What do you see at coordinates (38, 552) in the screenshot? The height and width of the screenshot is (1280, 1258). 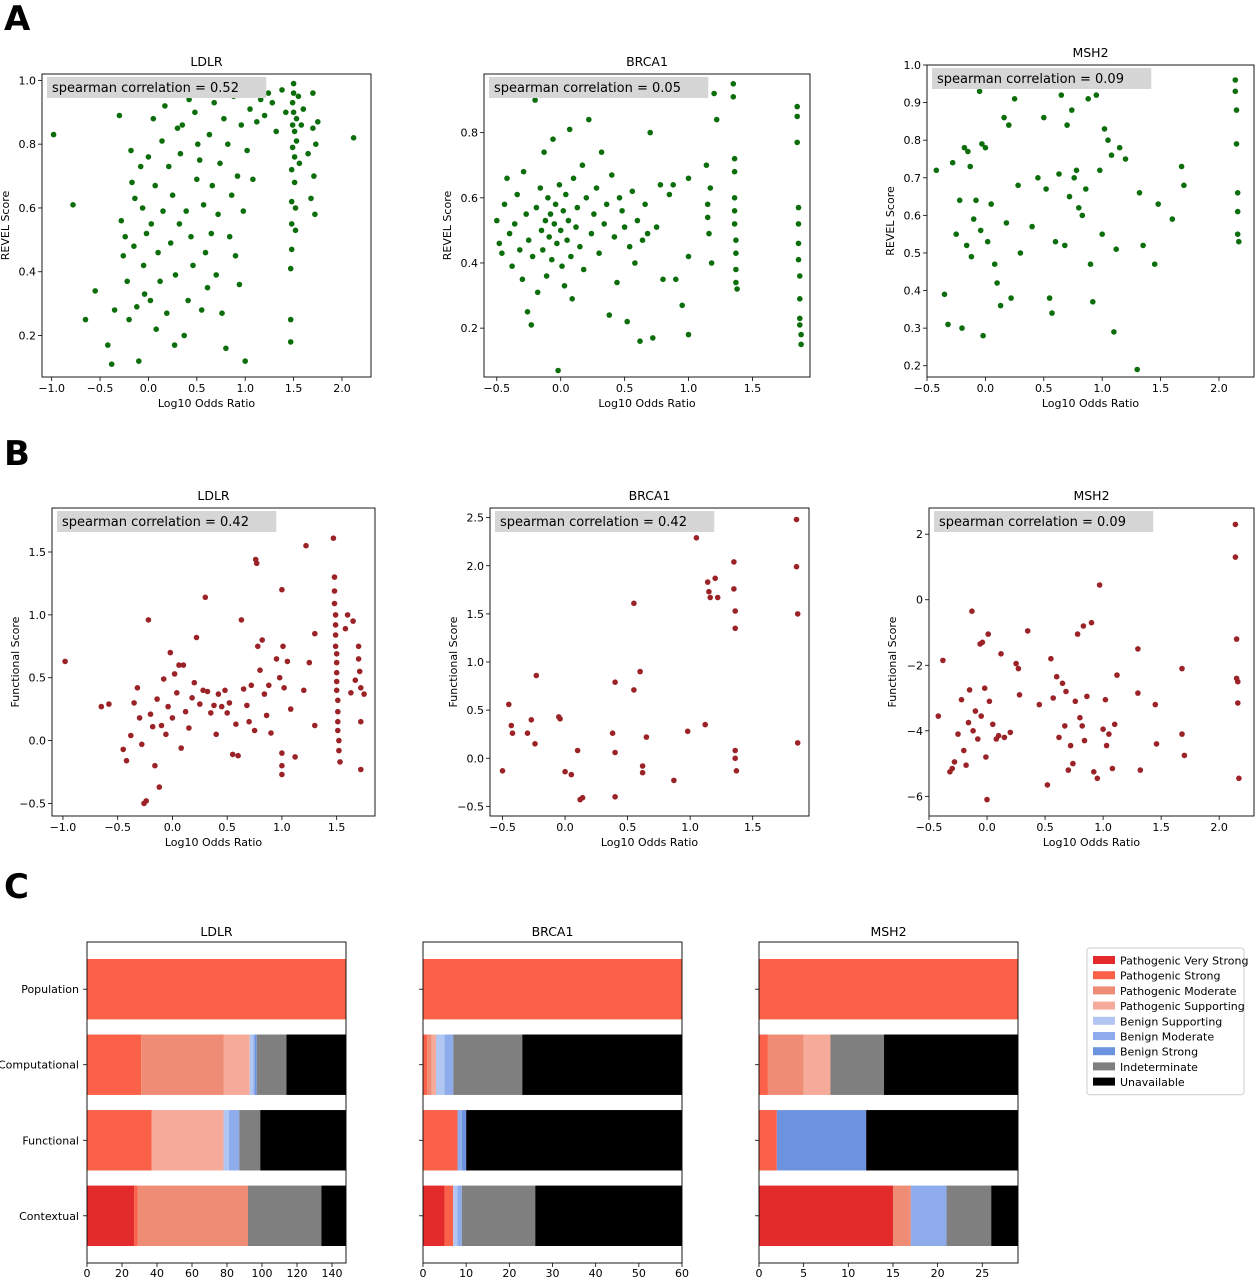 I see `y-tick-label: 1.5` at bounding box center [38, 552].